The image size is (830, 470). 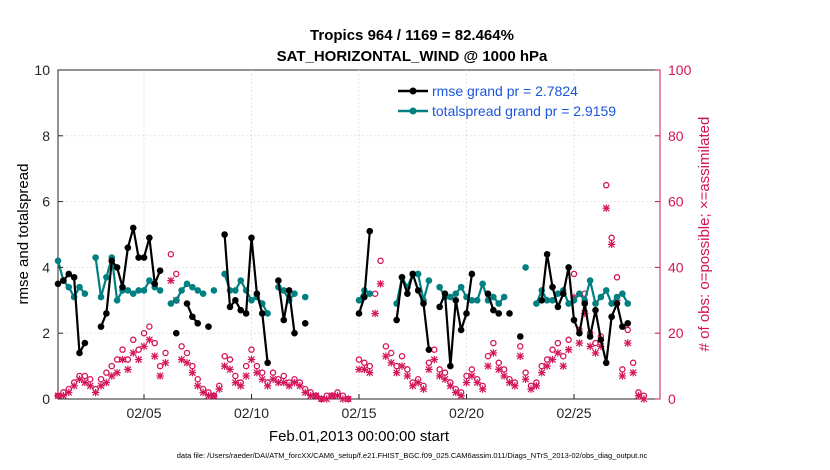 I want to click on x-tick-label: 02/25, so click(x=573, y=413).